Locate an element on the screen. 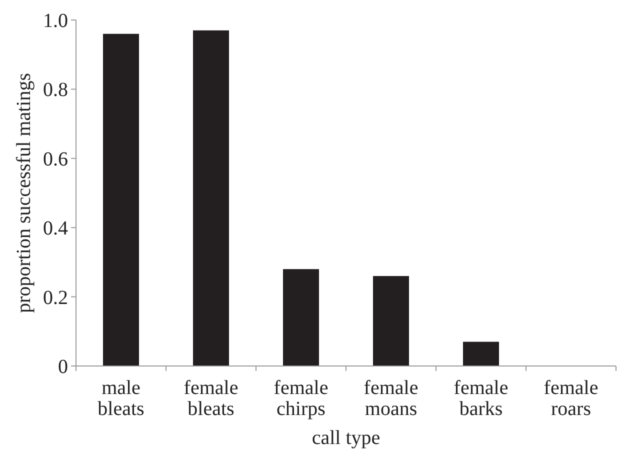  x-tick-label: male bleats is located at coordinates (121, 398).